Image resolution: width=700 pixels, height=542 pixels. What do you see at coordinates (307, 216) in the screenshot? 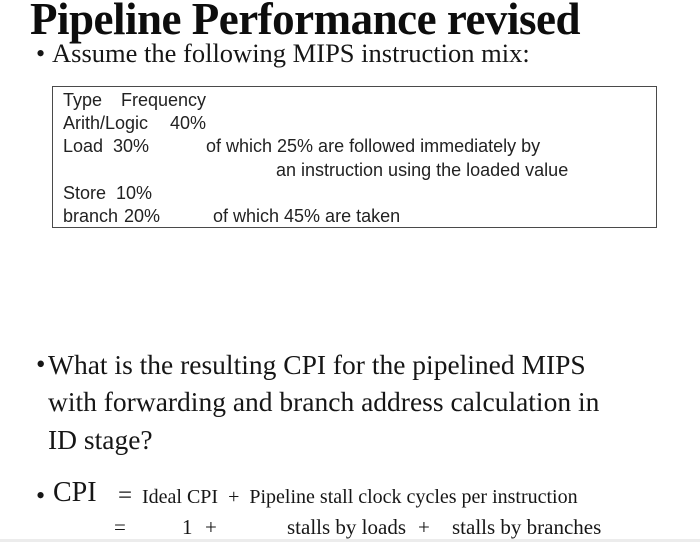
I see `mix-branch-note: of which 45% are taken` at bounding box center [307, 216].